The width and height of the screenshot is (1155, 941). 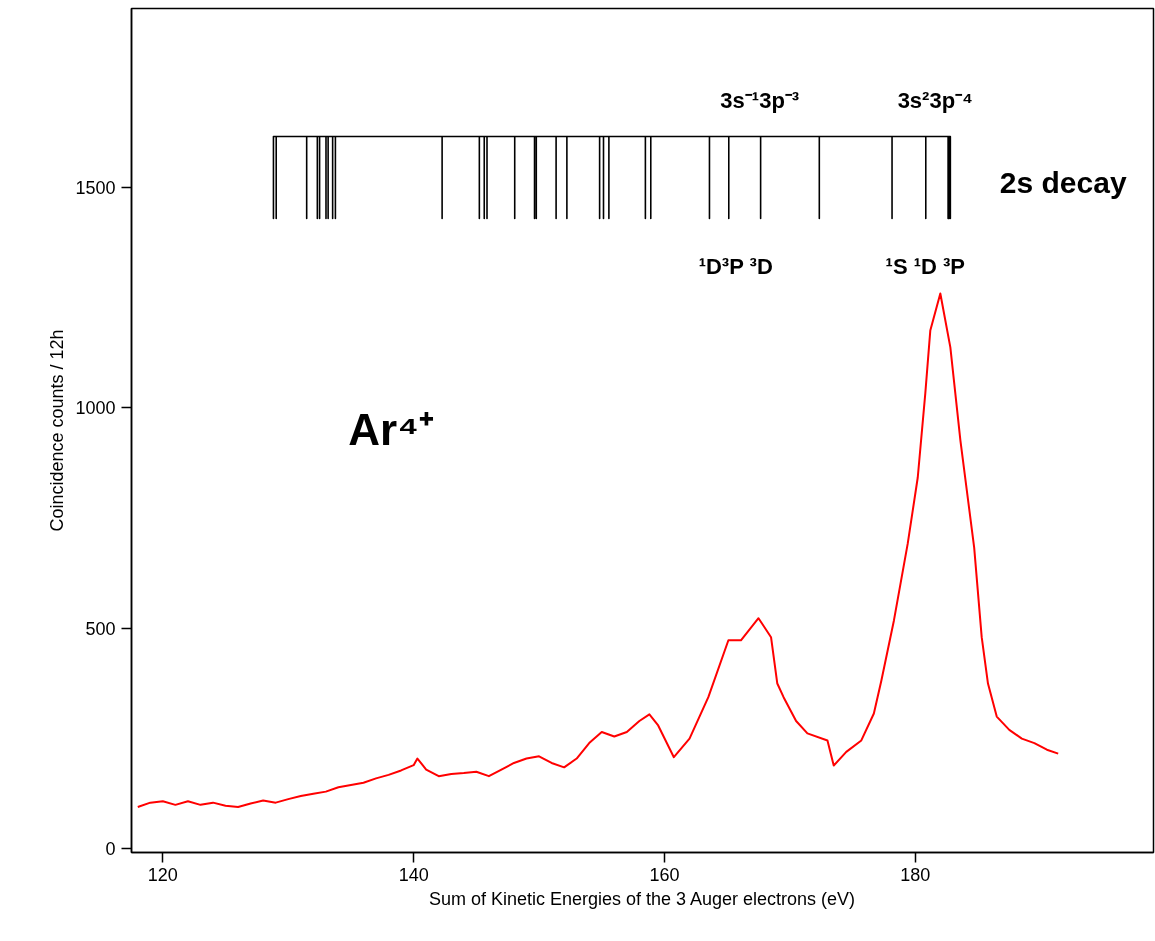 I want to click on x-tick-label: 120, so click(x=162, y=874).